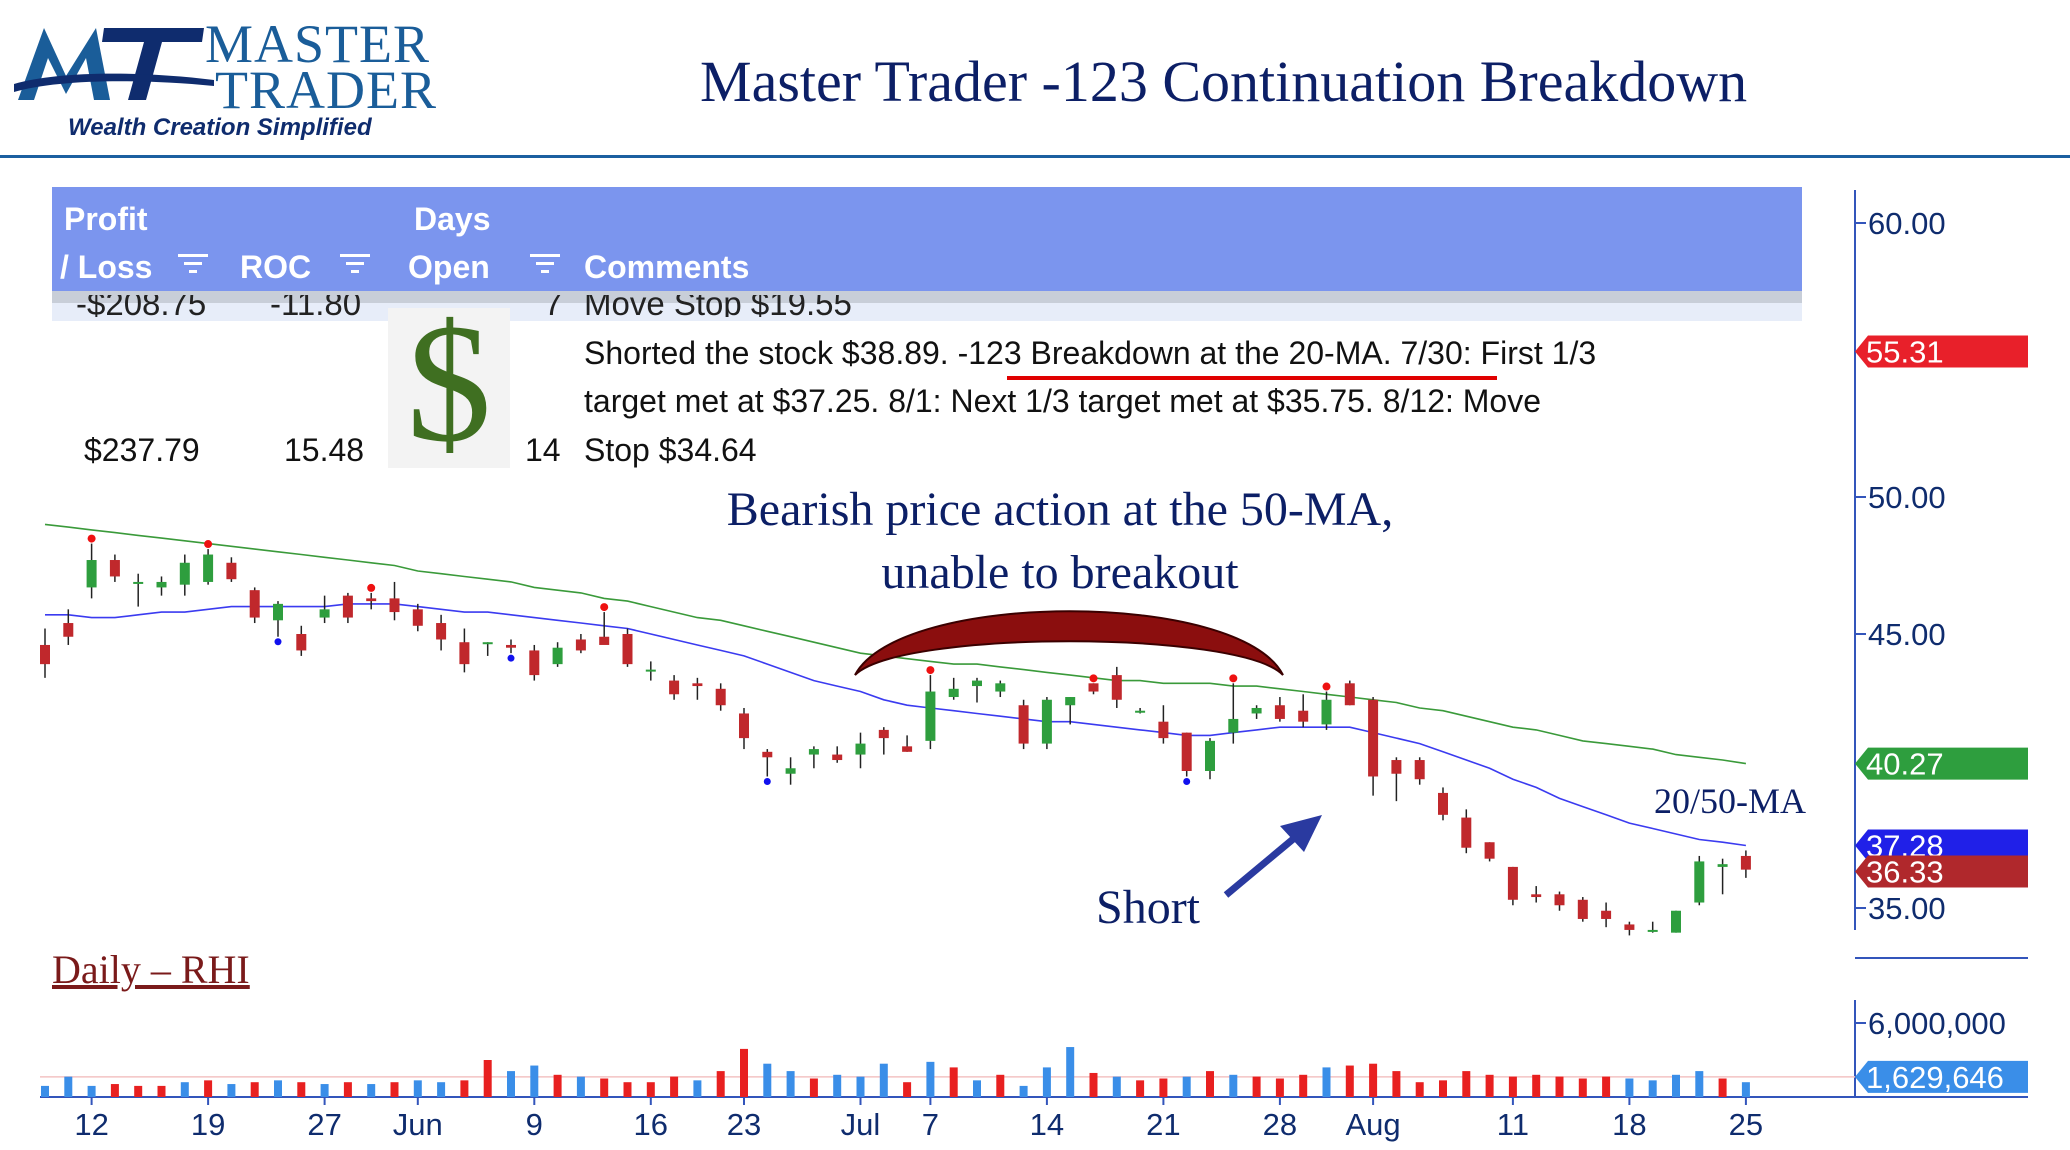 The width and height of the screenshot is (2070, 1150). Describe the element at coordinates (208, 1124) in the screenshot. I see `time-tick-label: 19` at that location.